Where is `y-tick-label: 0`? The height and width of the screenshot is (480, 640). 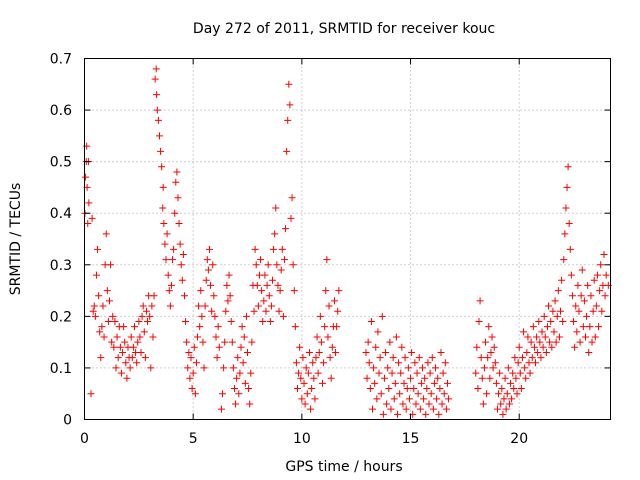
y-tick-label: 0 is located at coordinates (67, 421).